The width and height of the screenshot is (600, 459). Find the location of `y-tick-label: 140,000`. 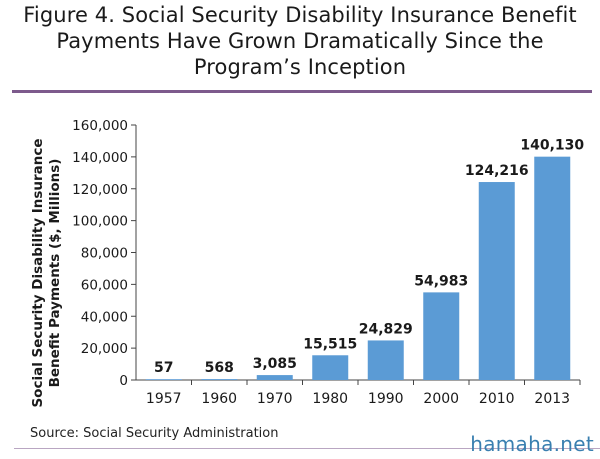

y-tick-label: 140,000 is located at coordinates (100, 158).